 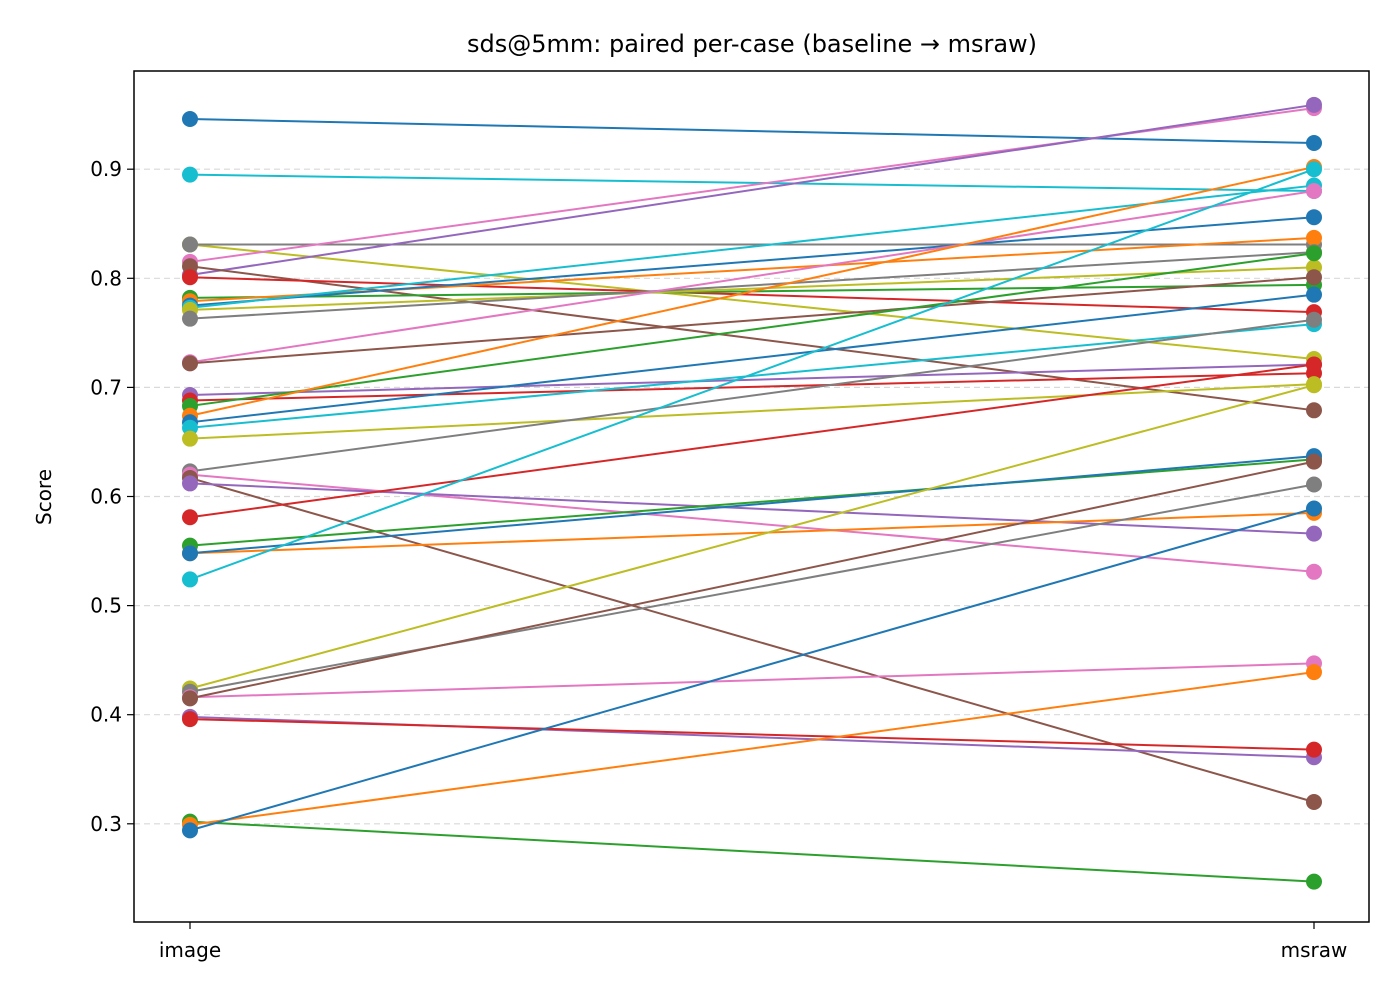 What do you see at coordinates (190, 950) in the screenshot?
I see `x-tick-label: image` at bounding box center [190, 950].